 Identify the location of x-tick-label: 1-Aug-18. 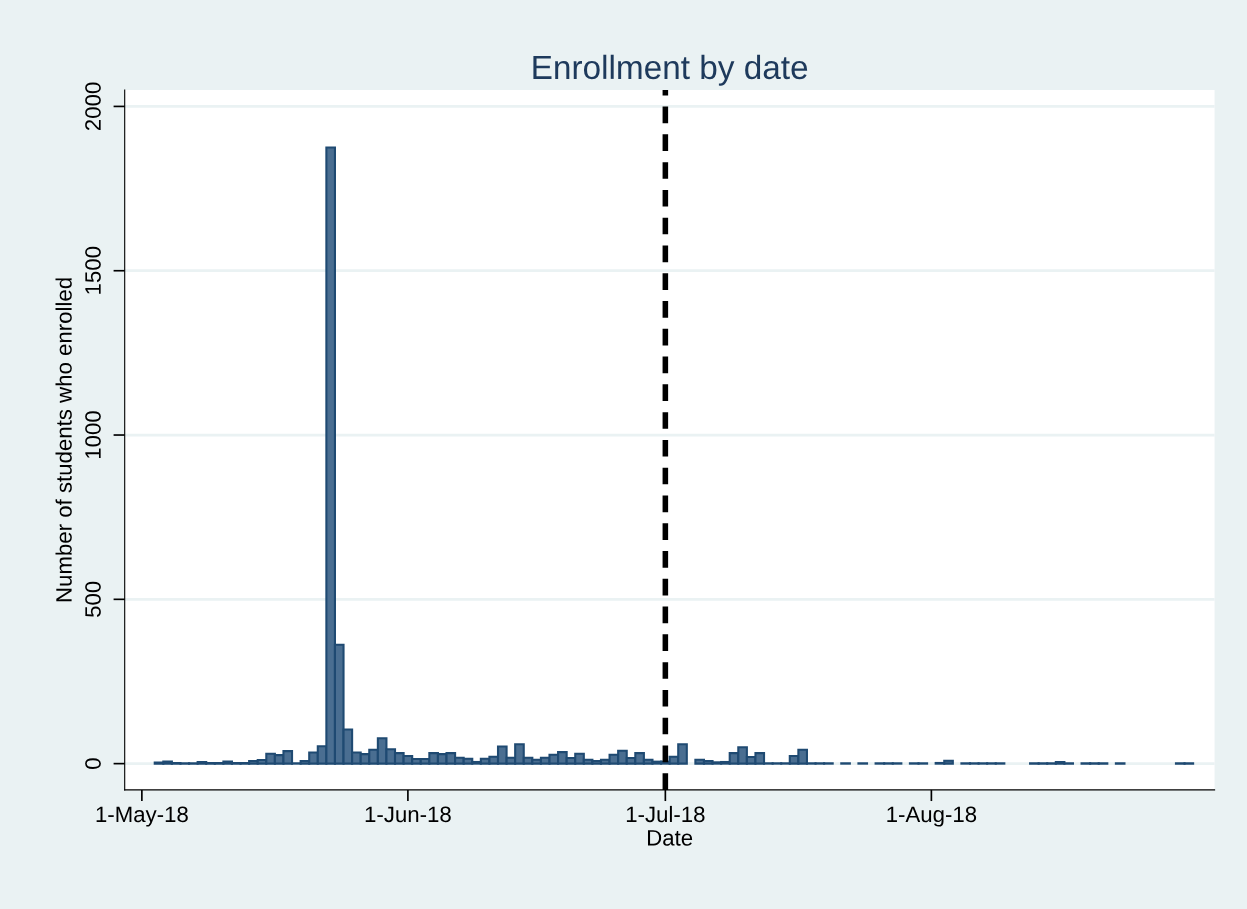
(932, 816).